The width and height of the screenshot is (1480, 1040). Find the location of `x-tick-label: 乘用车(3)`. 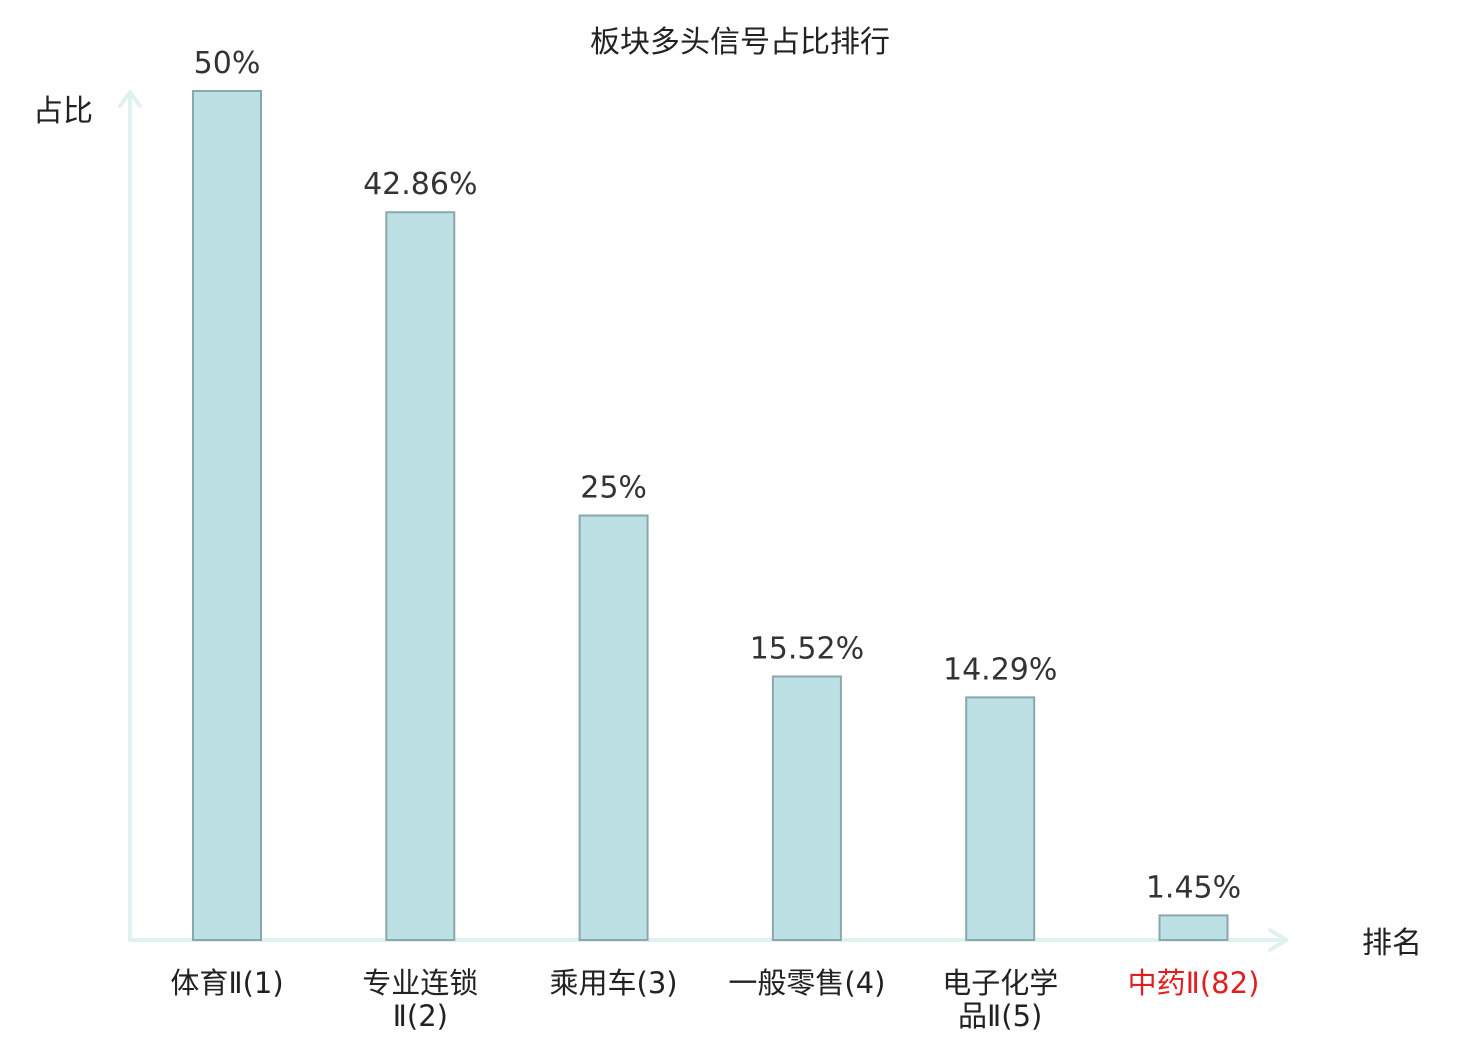

x-tick-label: 乘用车(3) is located at coordinates (614, 983).